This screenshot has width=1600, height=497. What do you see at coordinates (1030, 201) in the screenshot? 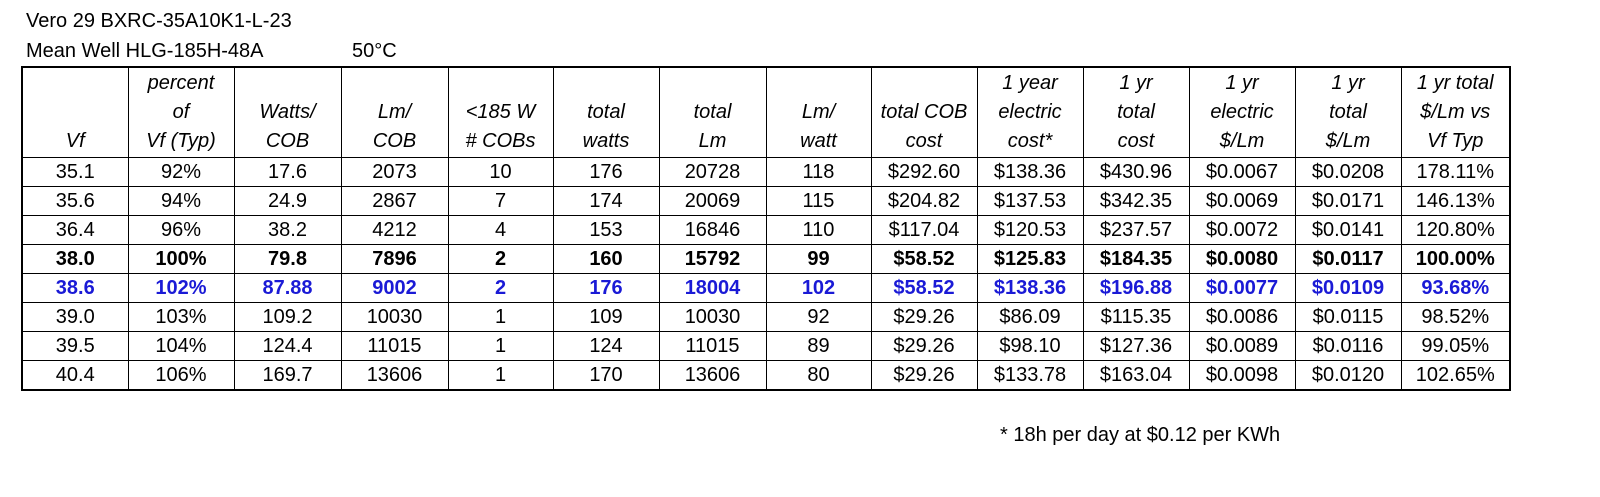
I see `table-cell: $137.53` at bounding box center [1030, 201].